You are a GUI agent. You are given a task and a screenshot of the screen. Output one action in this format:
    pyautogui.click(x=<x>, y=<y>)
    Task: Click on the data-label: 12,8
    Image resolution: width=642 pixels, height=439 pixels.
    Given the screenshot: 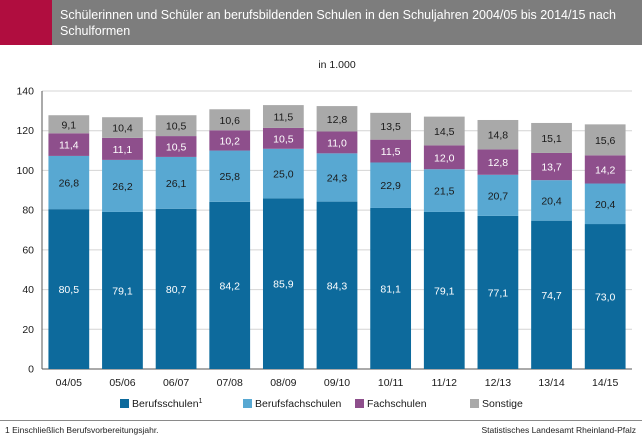 What is the action you would take?
    pyautogui.click(x=337, y=120)
    